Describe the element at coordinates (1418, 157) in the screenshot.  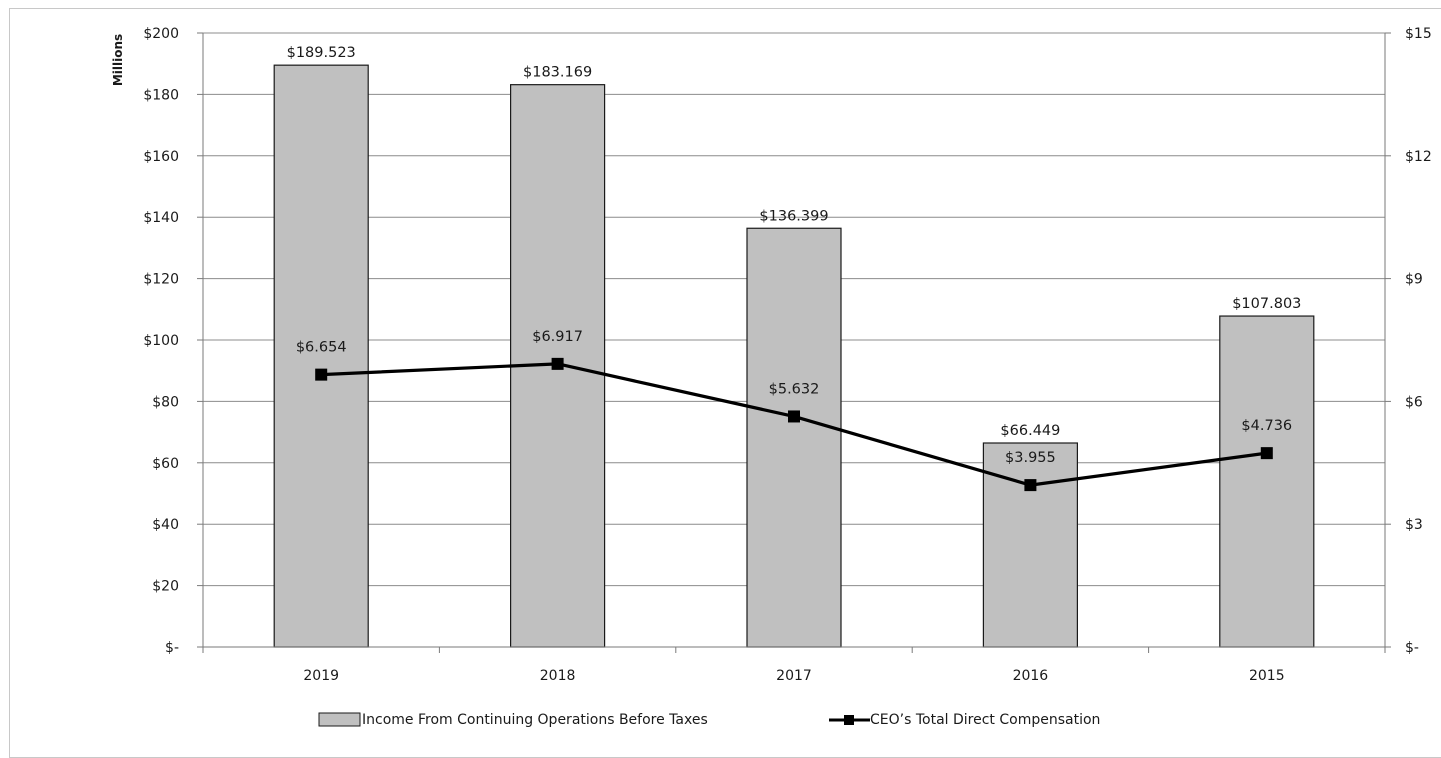
I see `right-tick-label: $12` at that location.